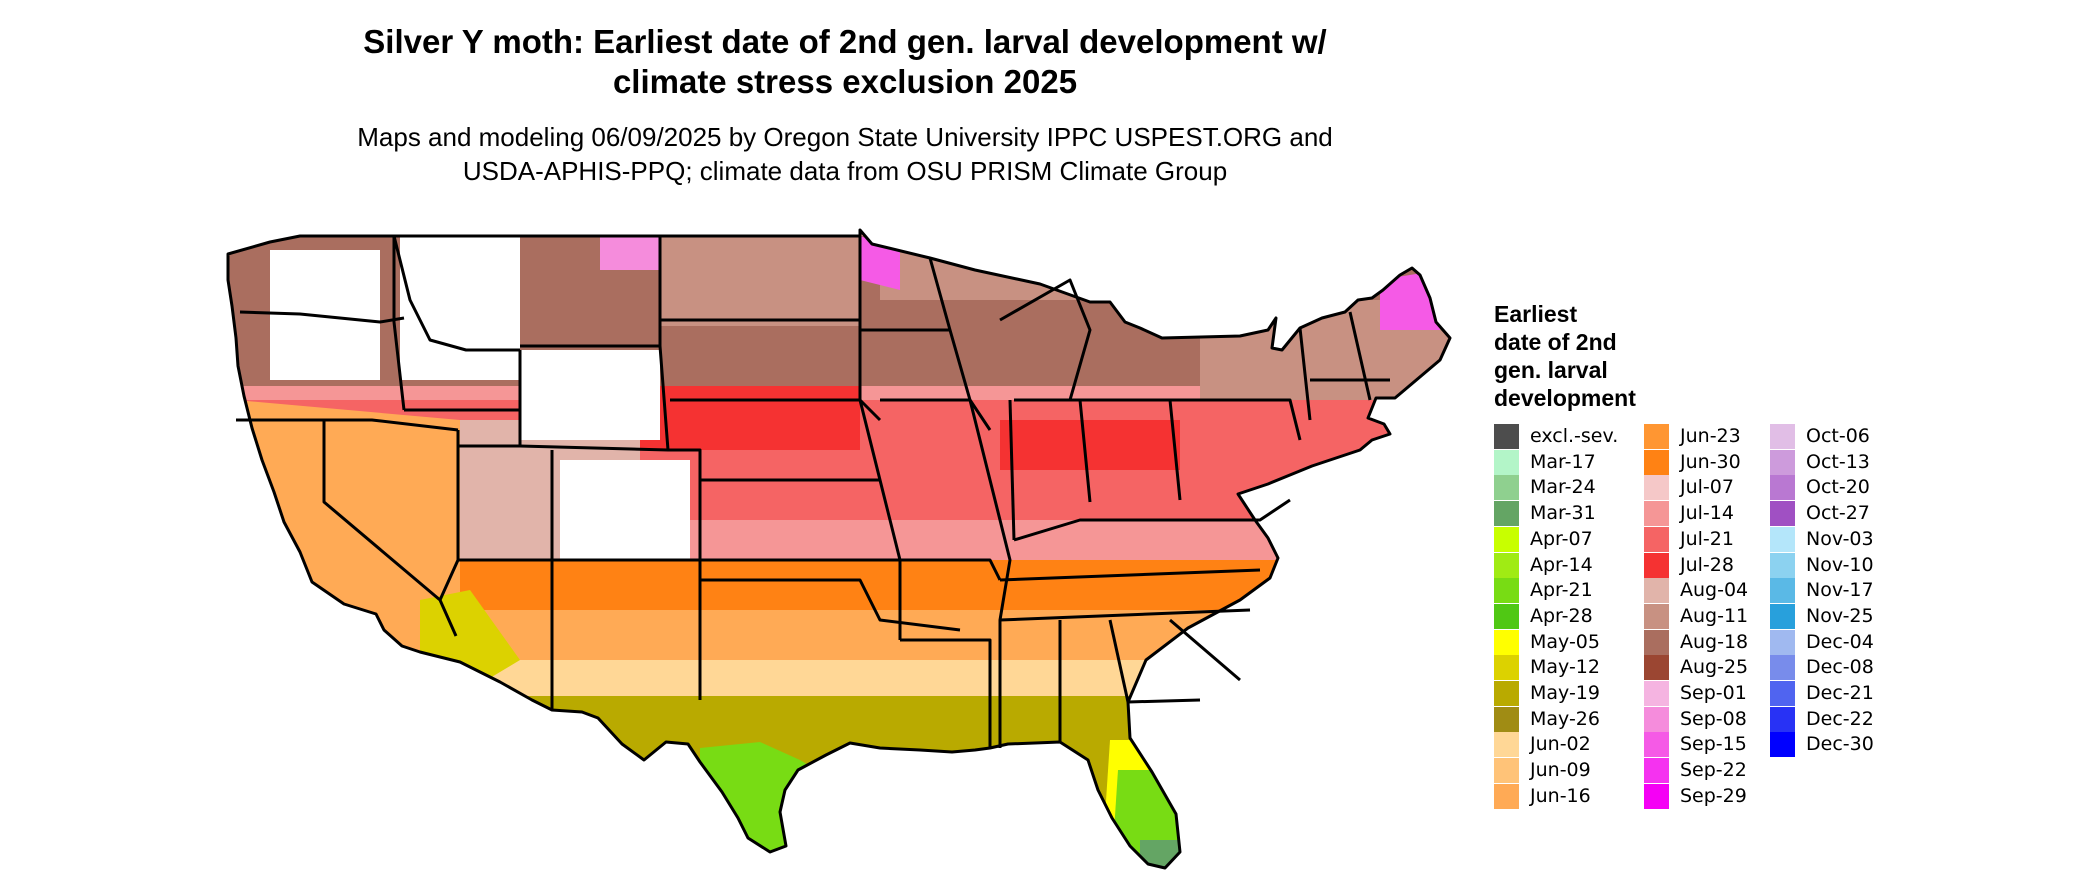  What do you see at coordinates (1713, 693) in the screenshot?
I see `legend-label: Sep-01` at bounding box center [1713, 693].